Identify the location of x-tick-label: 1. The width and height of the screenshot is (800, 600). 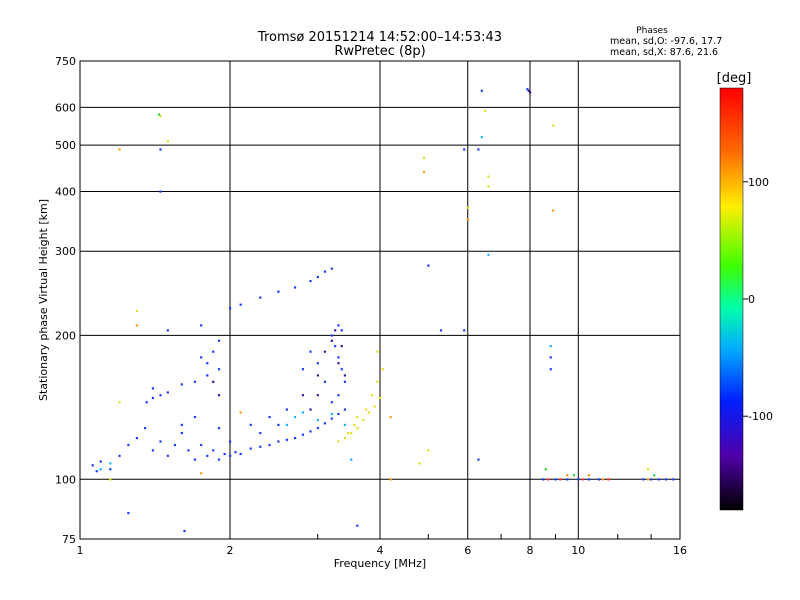
(80, 550).